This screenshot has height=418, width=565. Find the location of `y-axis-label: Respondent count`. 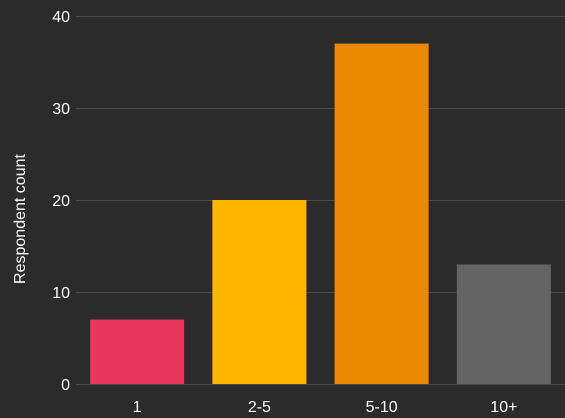

y-axis-label: Respondent count is located at coordinates (20, 219).